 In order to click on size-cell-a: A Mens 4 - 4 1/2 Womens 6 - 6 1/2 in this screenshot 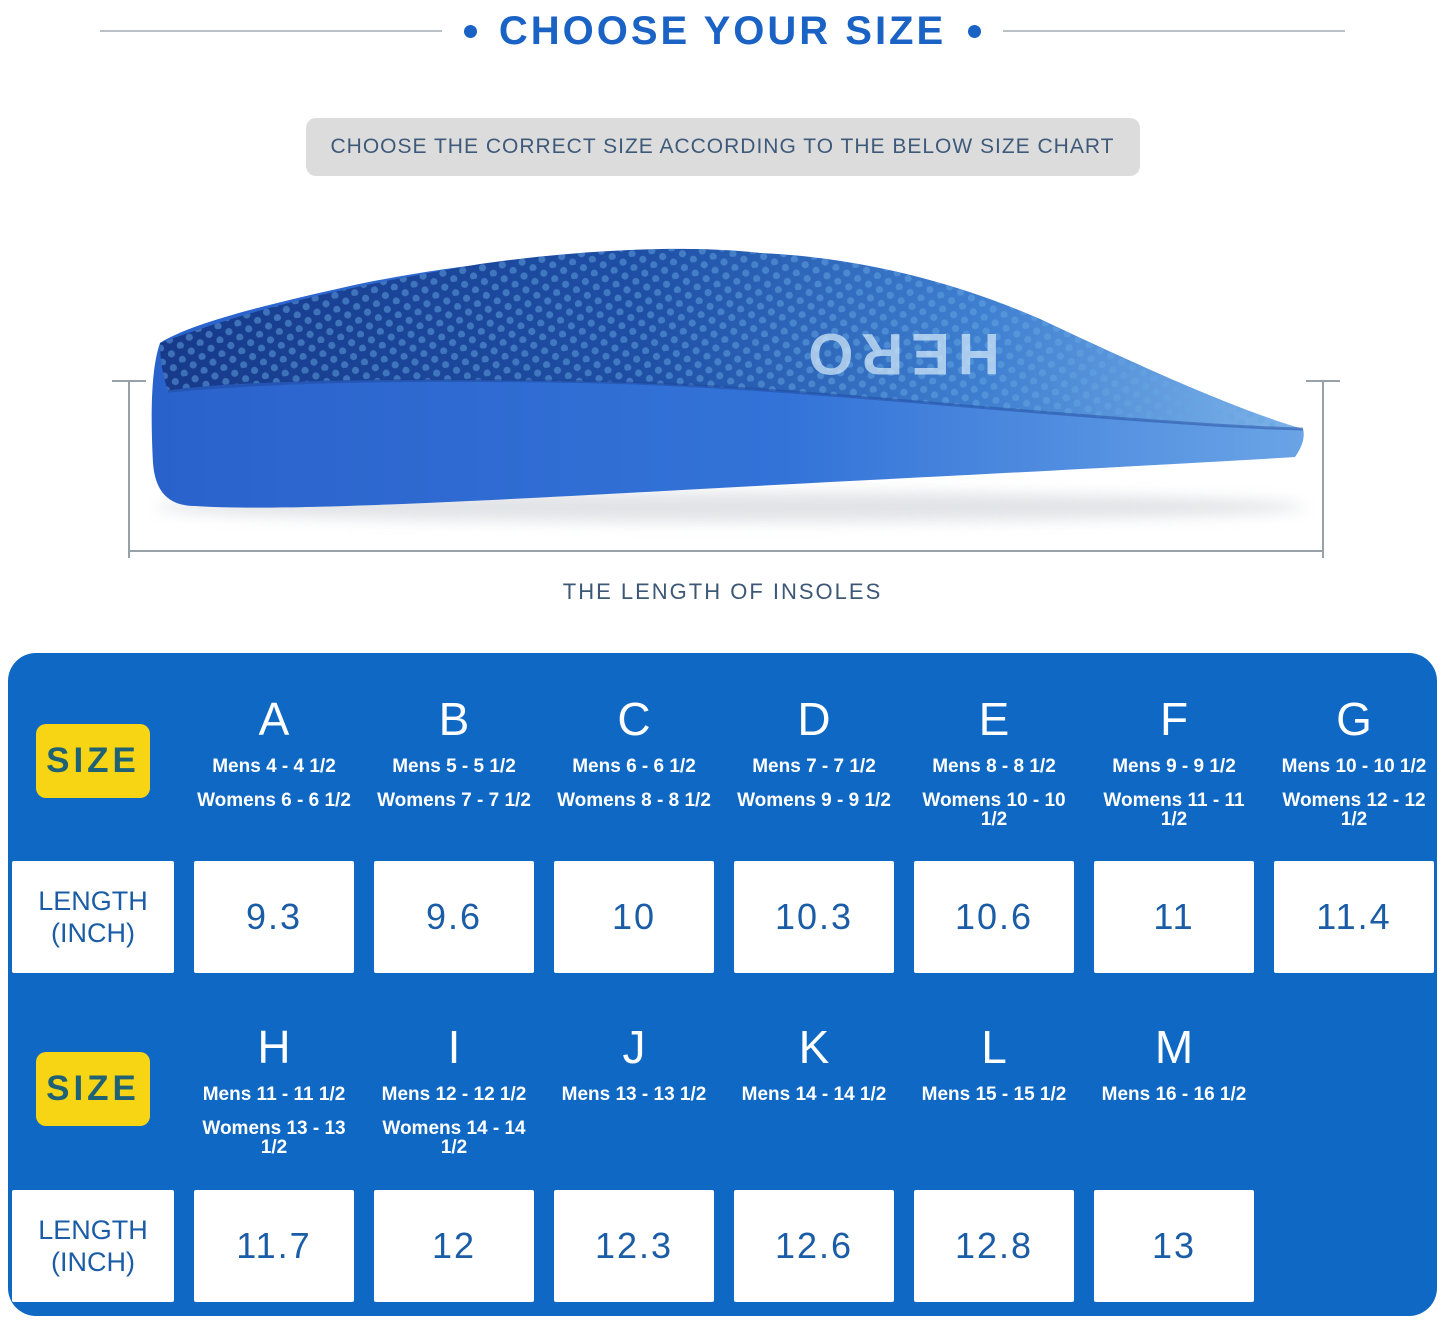, I will do `click(274, 751)`.